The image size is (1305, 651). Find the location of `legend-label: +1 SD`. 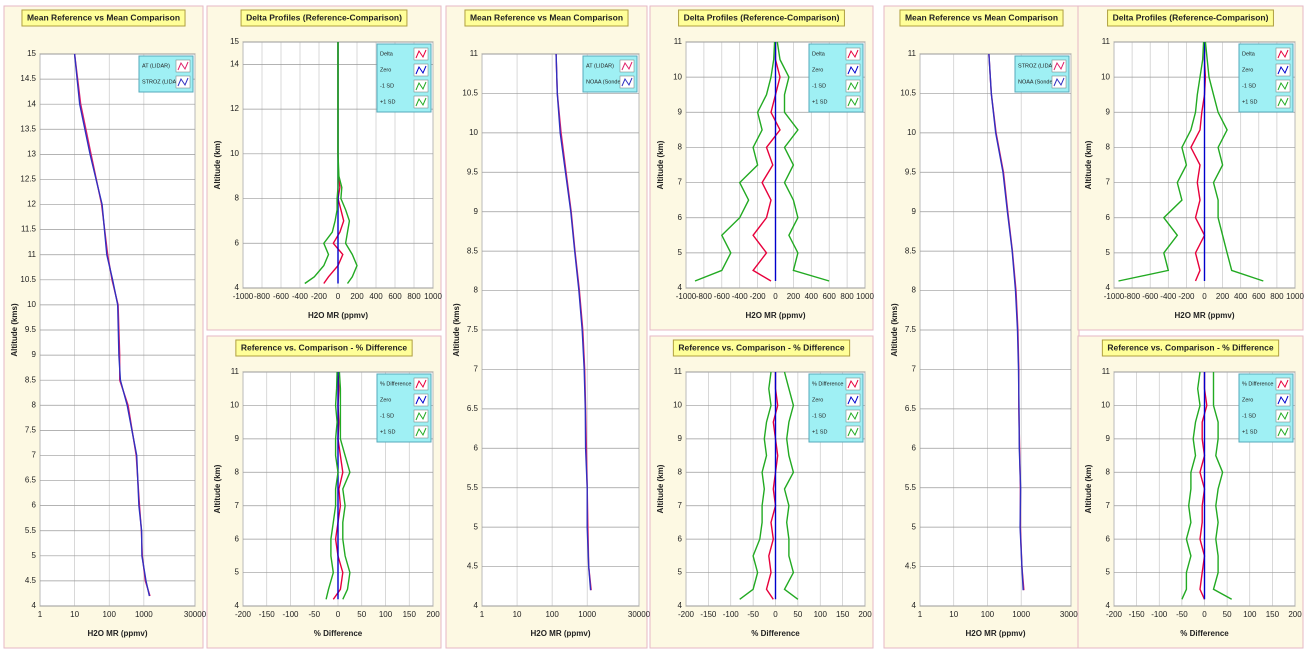

legend-label: +1 SD is located at coordinates (1249, 102).